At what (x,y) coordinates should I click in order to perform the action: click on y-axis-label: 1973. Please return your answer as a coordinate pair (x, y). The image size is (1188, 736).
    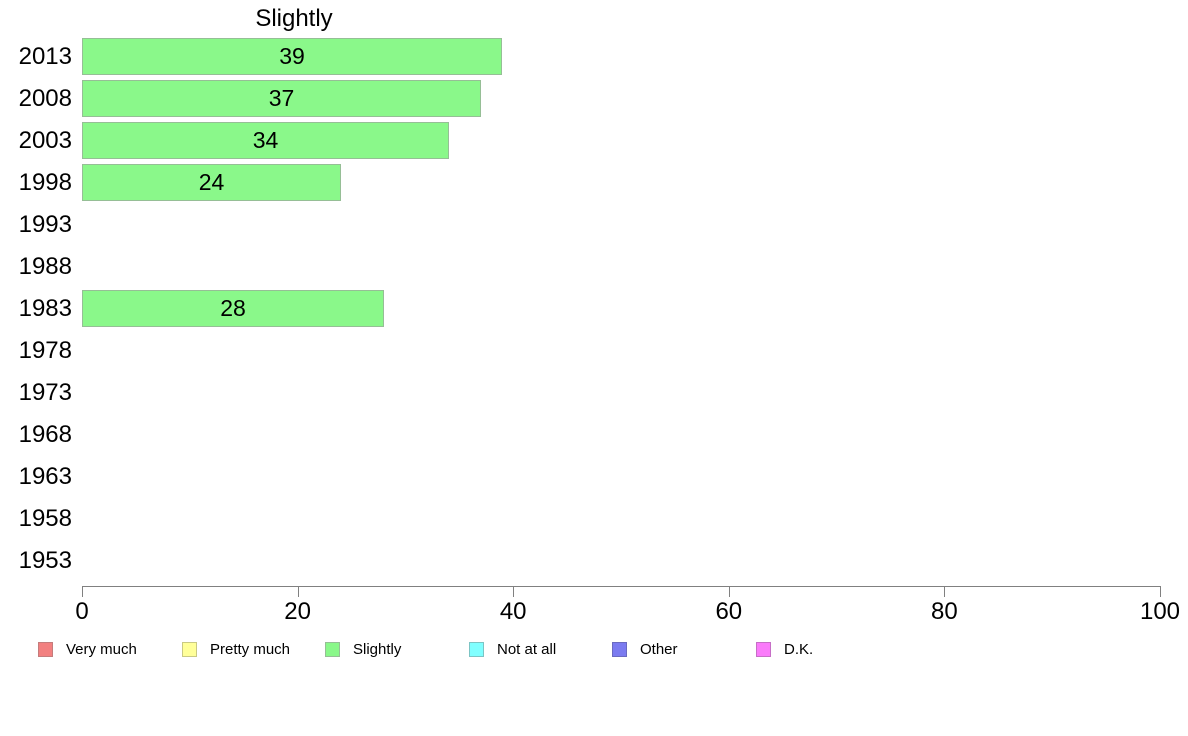
    Looking at the image, I should click on (45, 392).